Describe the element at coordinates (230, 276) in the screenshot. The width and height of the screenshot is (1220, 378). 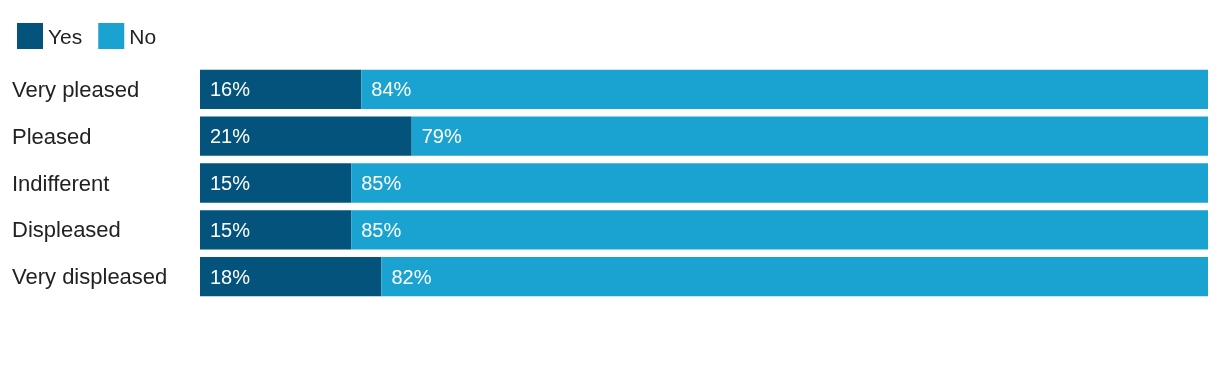
I see `data-label: 18%` at that location.